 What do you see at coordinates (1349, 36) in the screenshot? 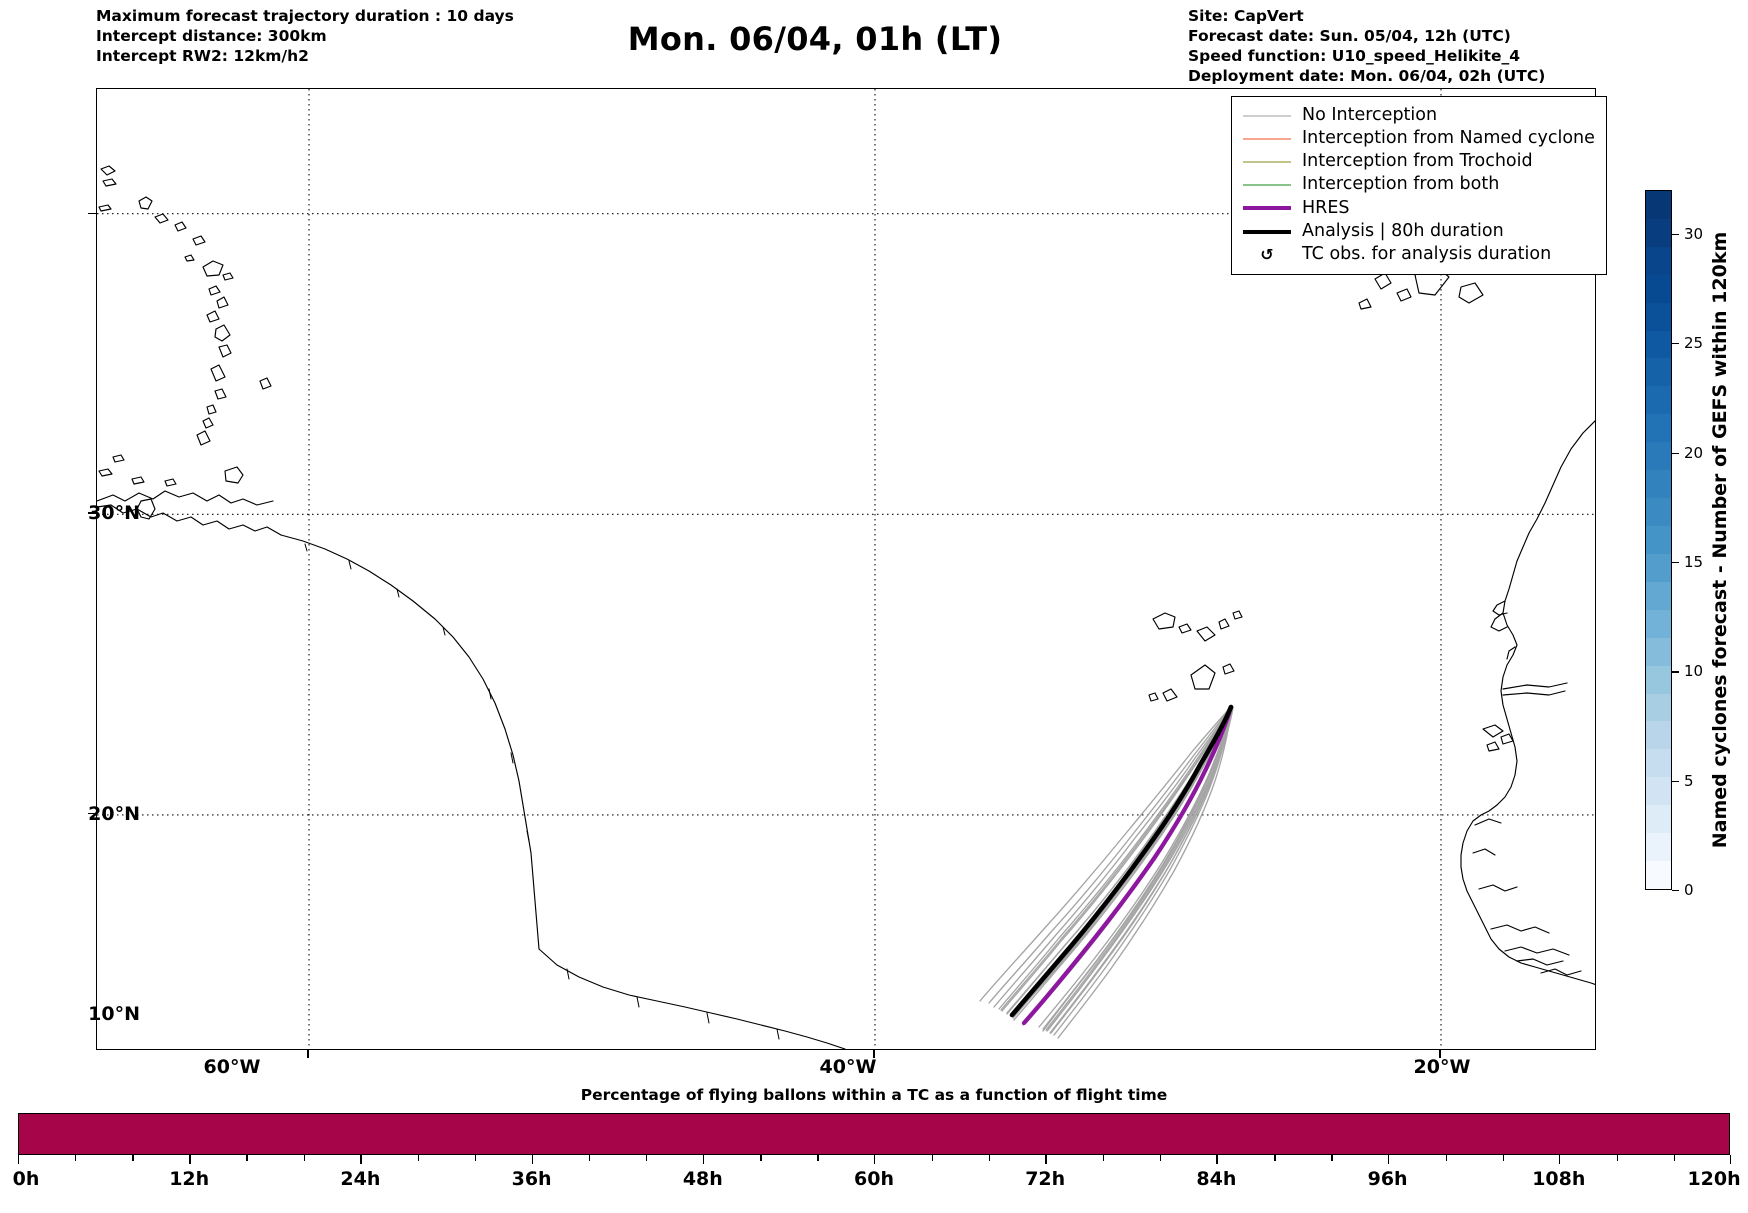
I see `forecast-date-line: Forecast date: Sun. 05/04, 12h (UTC)` at bounding box center [1349, 36].